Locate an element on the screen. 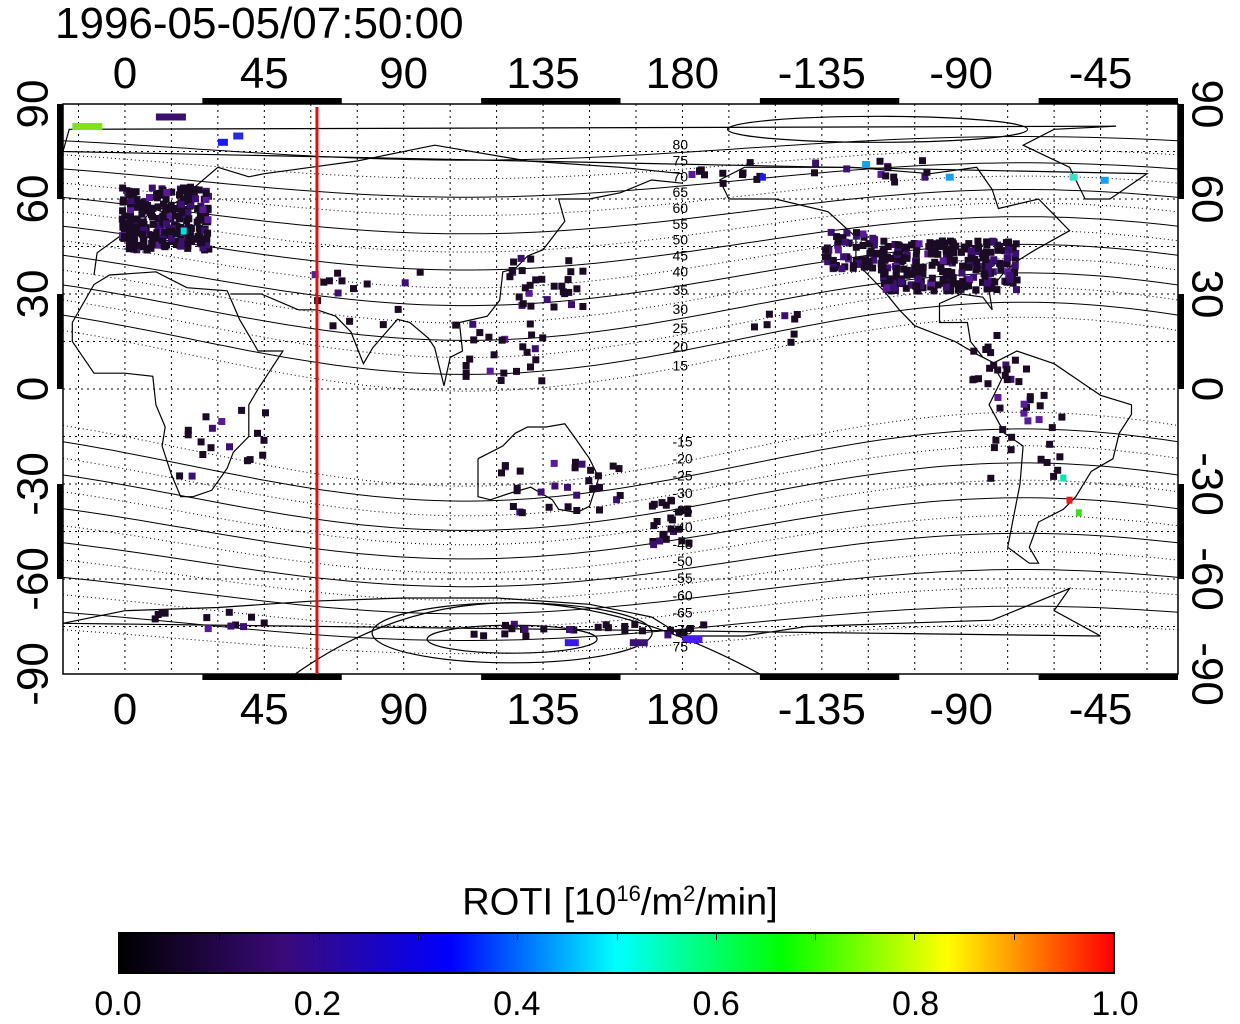 This screenshot has width=1240, height=1024. top-longitude-label: -135 is located at coordinates (822, 73).